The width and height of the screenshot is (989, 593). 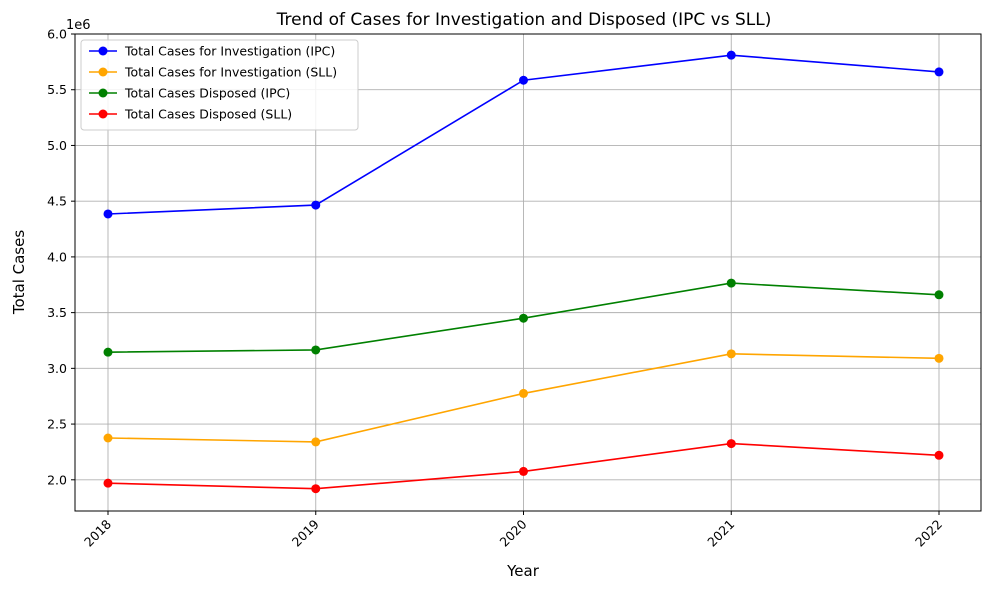 I want to click on x-tick-label: 2022, so click(x=928, y=533).